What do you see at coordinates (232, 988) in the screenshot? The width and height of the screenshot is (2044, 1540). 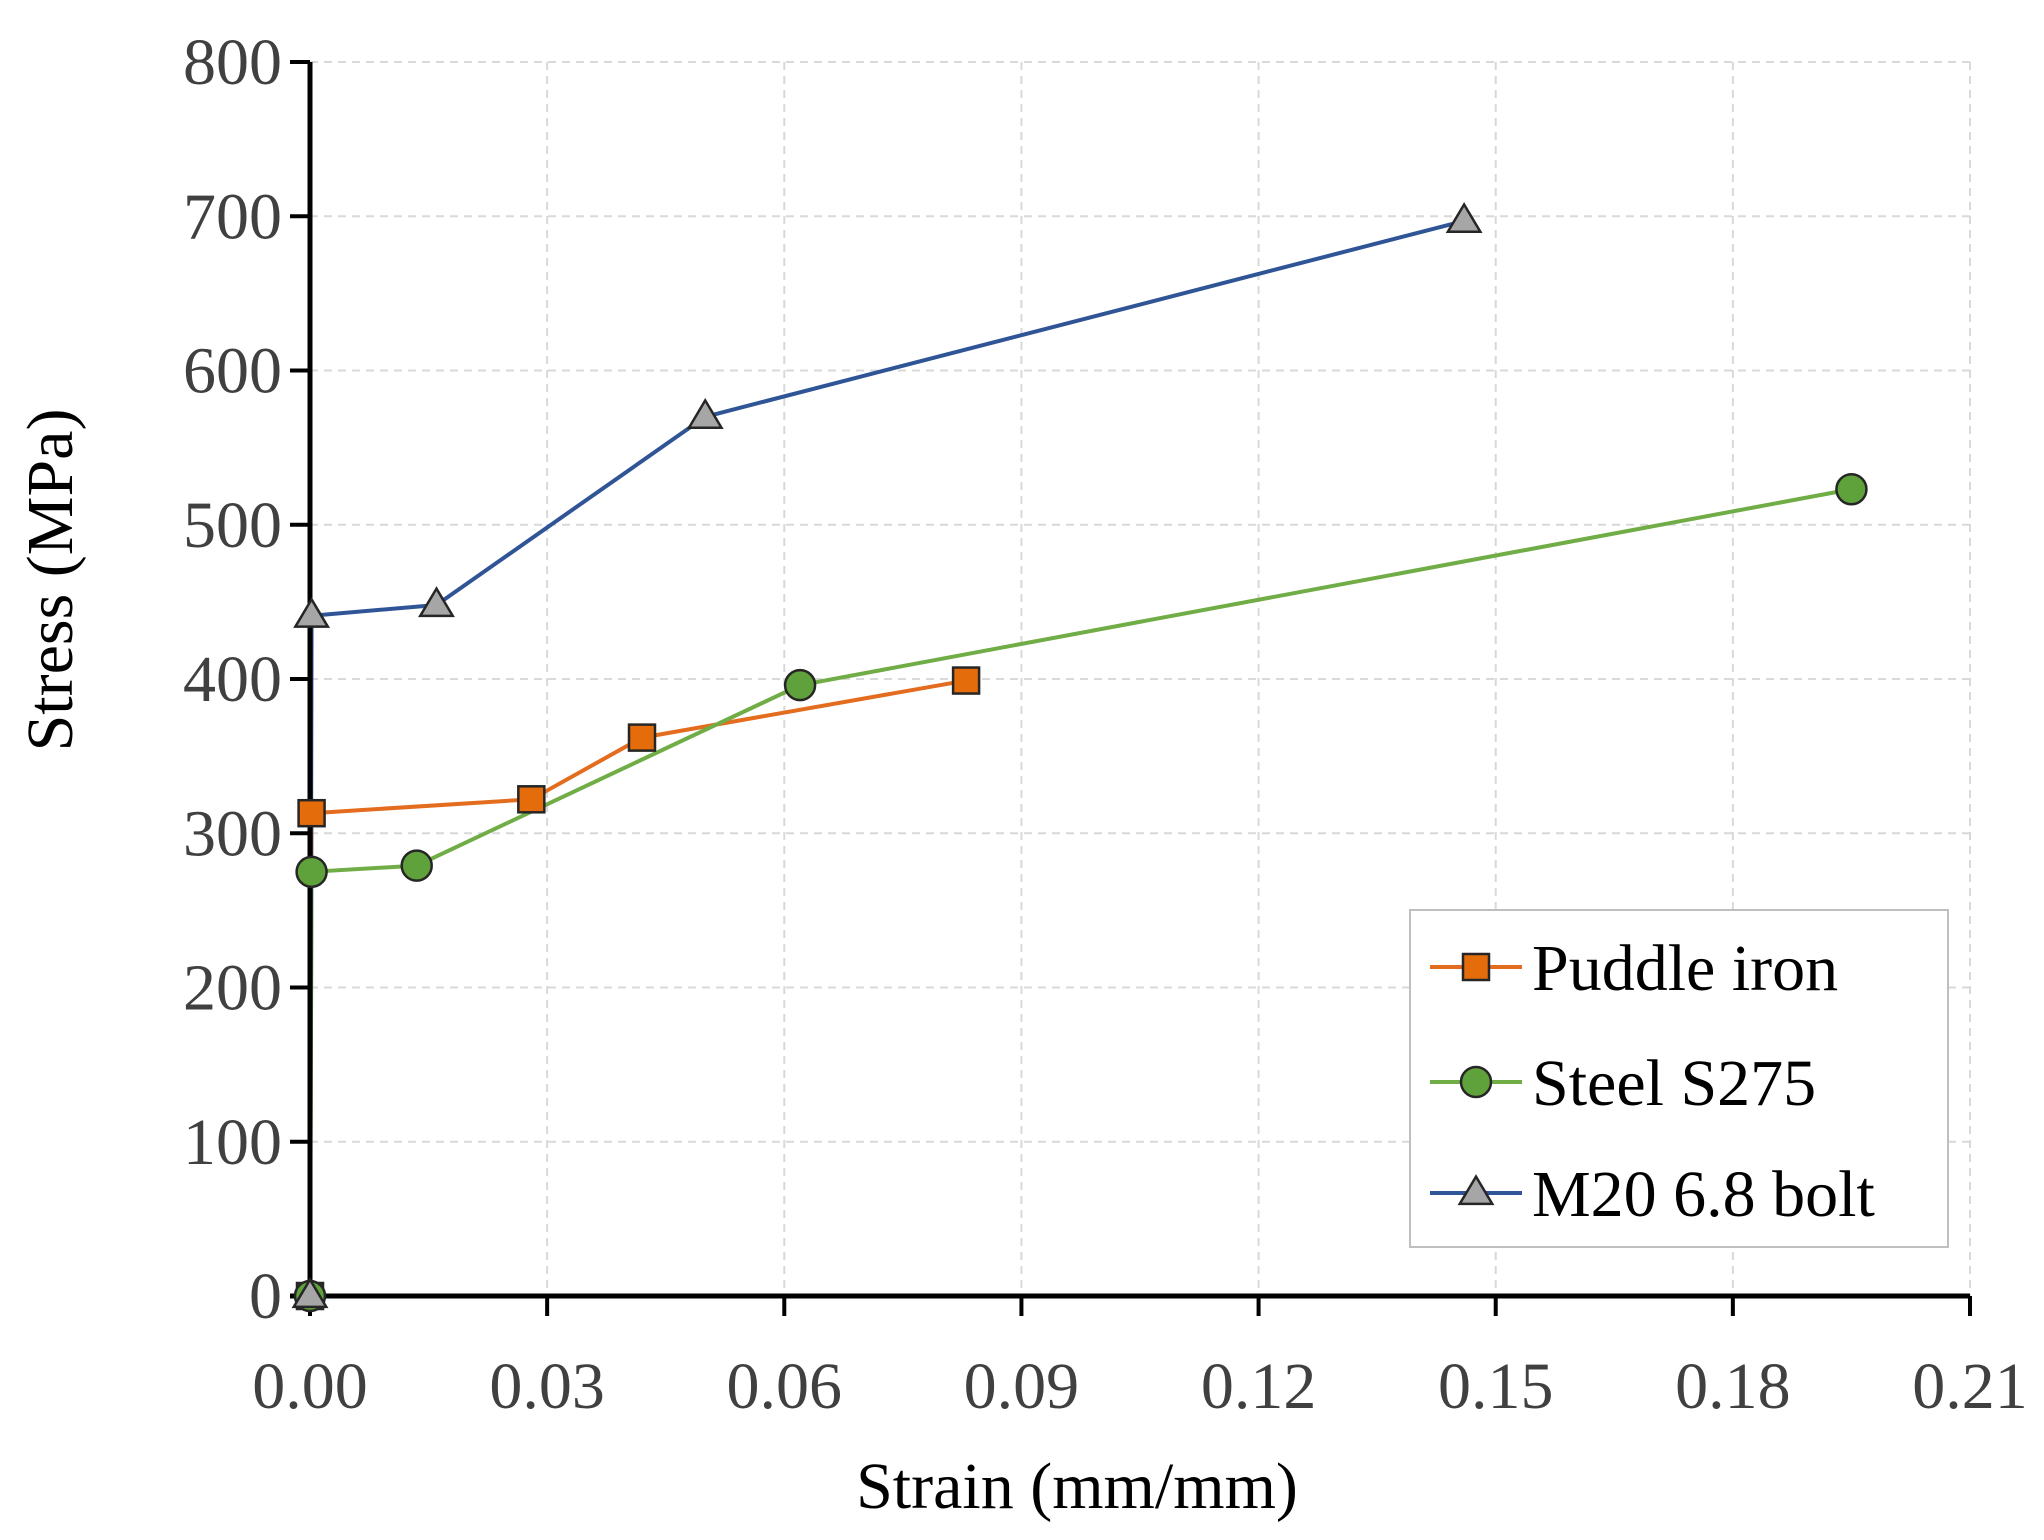 I see `y-tick-label: 200` at bounding box center [232, 988].